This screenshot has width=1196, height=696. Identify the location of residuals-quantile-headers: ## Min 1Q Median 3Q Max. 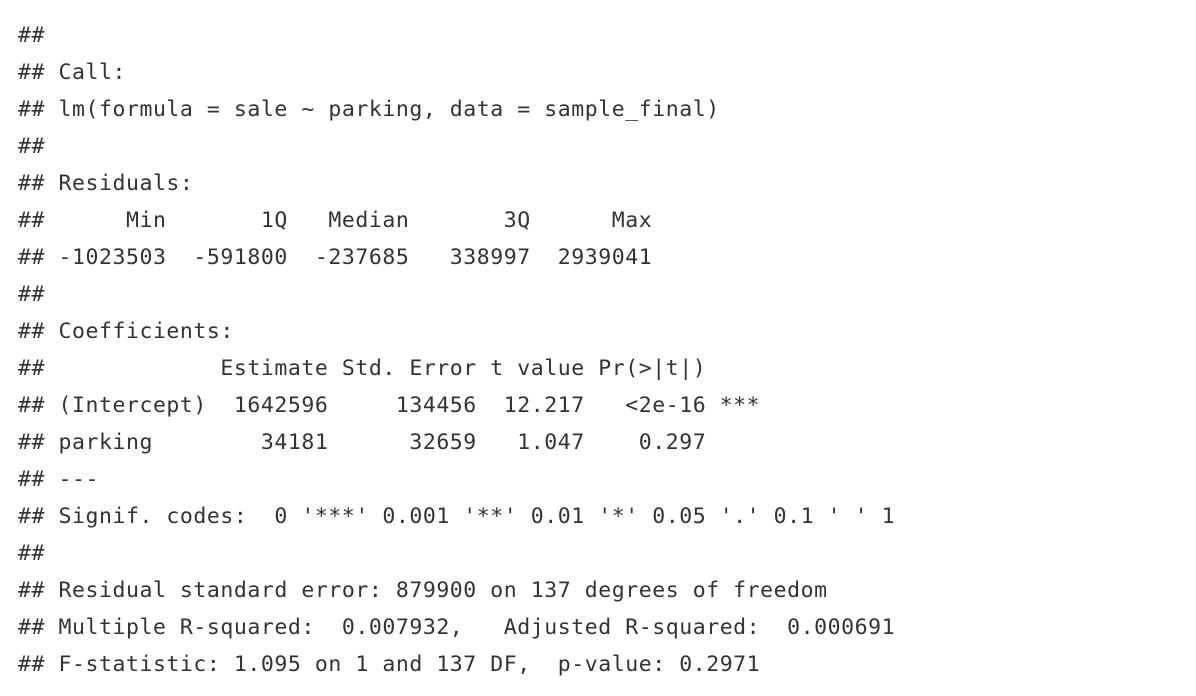
(335, 220).